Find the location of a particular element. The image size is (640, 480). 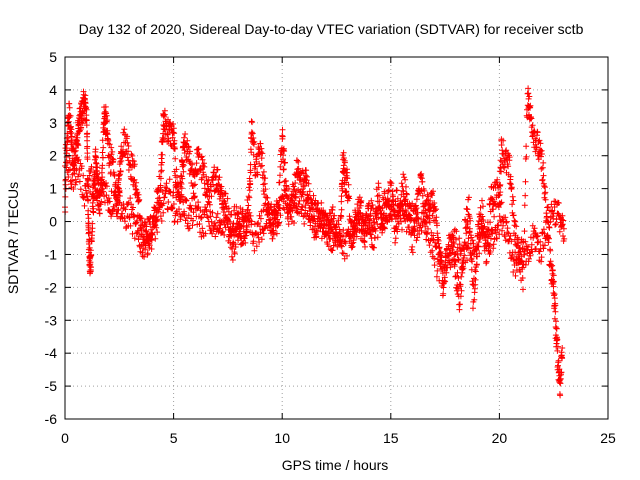

y-tick-label: 1 is located at coordinates (53, 189).